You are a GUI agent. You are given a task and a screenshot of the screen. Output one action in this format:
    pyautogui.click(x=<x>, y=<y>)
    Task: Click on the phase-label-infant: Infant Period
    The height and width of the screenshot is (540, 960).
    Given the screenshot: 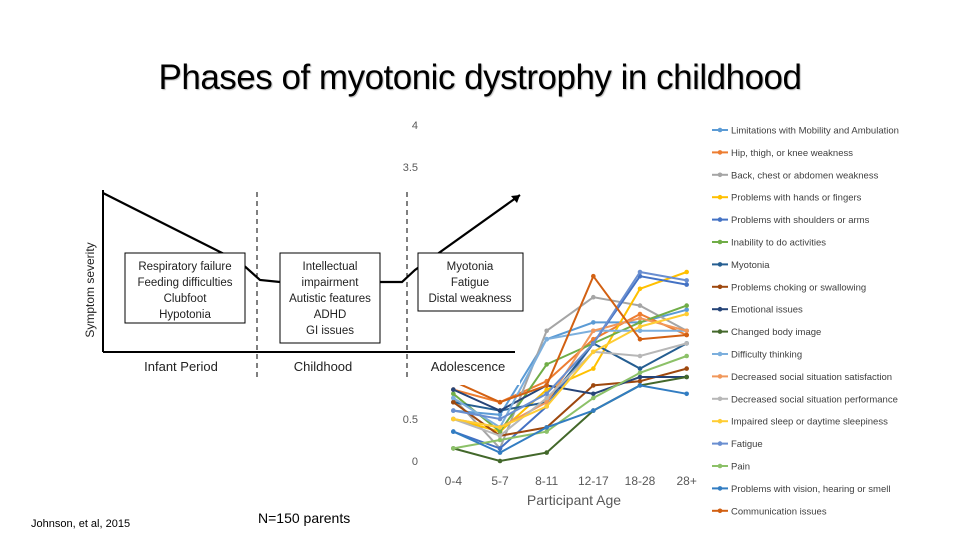 What is the action you would take?
    pyautogui.click(x=181, y=366)
    